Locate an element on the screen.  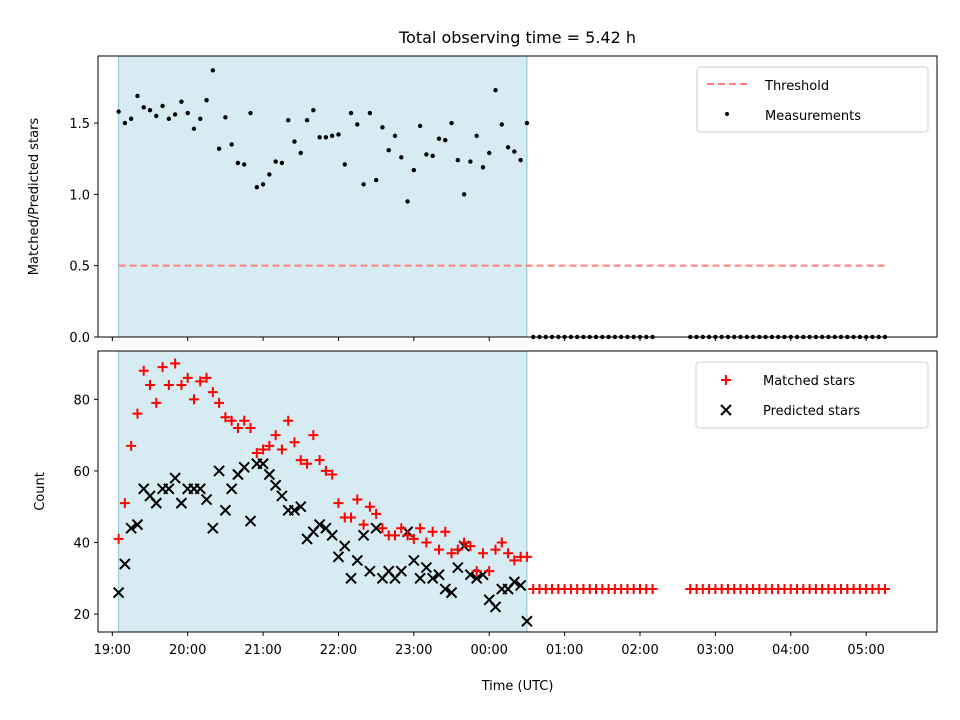
legend-matched-marker is located at coordinates (726, 380).